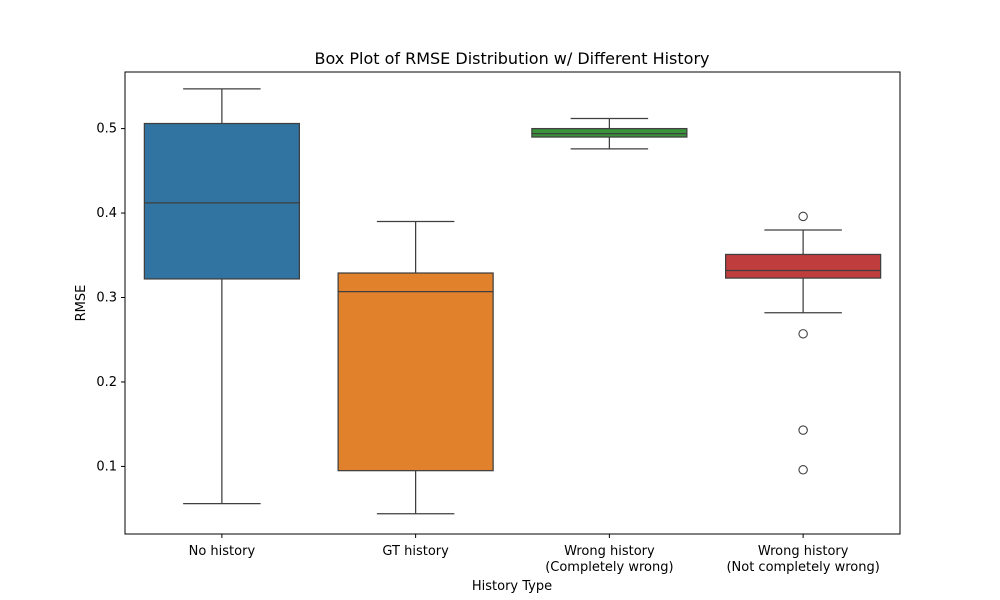 Image resolution: width=1000 pixels, height=600 pixels. Describe the element at coordinates (222, 551) in the screenshot. I see `x-tick-label-0-0: No history` at that location.